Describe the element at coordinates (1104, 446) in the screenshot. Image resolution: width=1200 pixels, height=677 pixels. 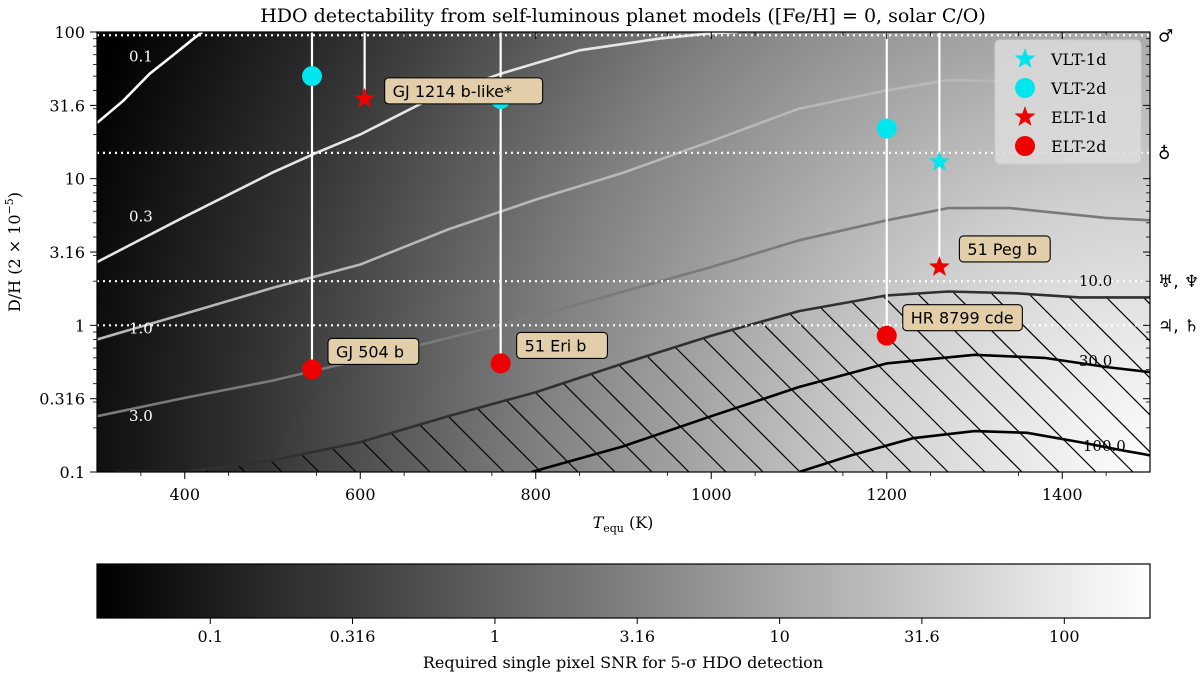
I see `contour-label: 100.0` at that location.